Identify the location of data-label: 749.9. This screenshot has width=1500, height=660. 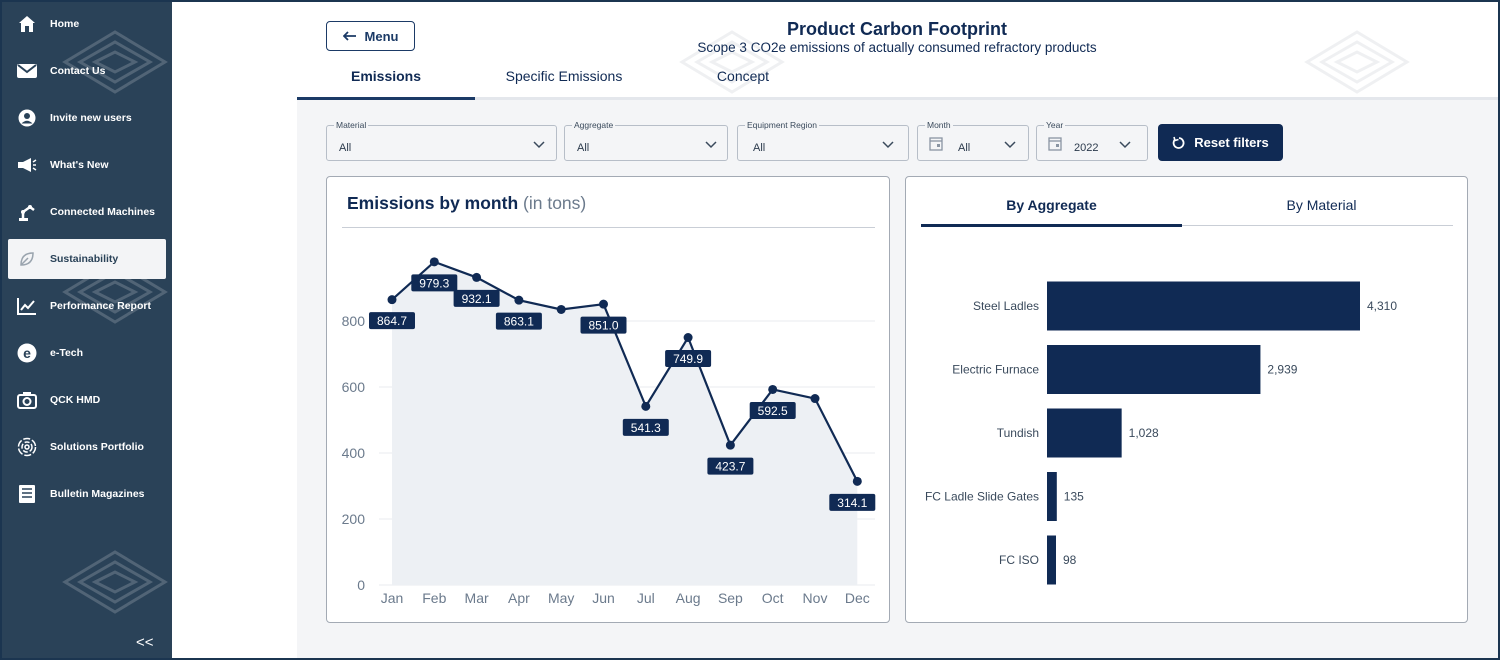
(688, 359).